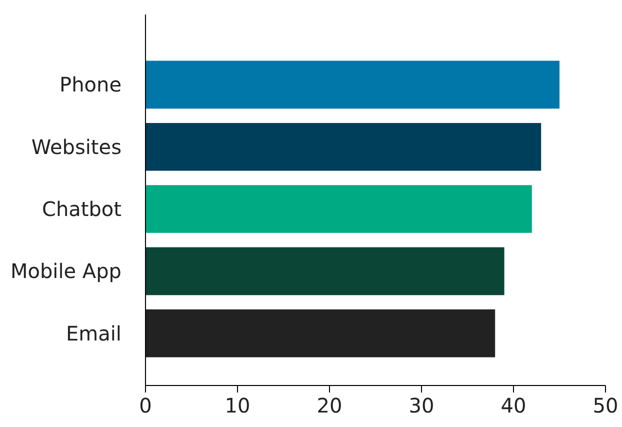  Describe the element at coordinates (94, 333) in the screenshot. I see `y-tick-label: Email` at that location.